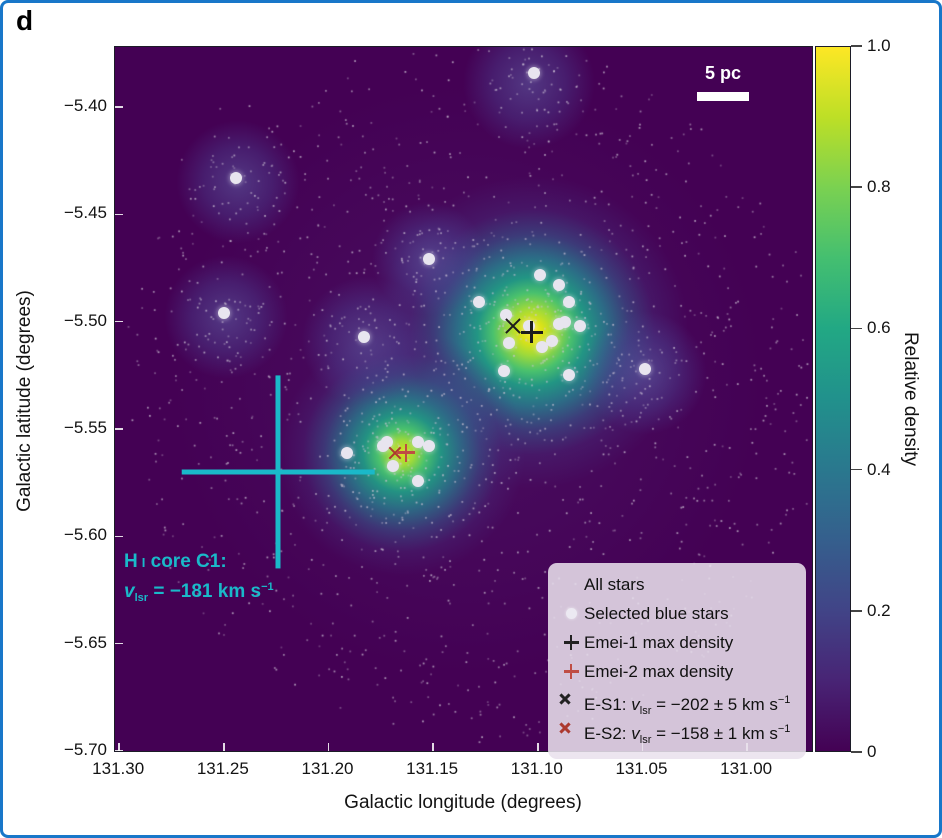 The width and height of the screenshot is (942, 838). I want to click on x-axis-title: Galactic longitude (degrees), so click(463, 802).